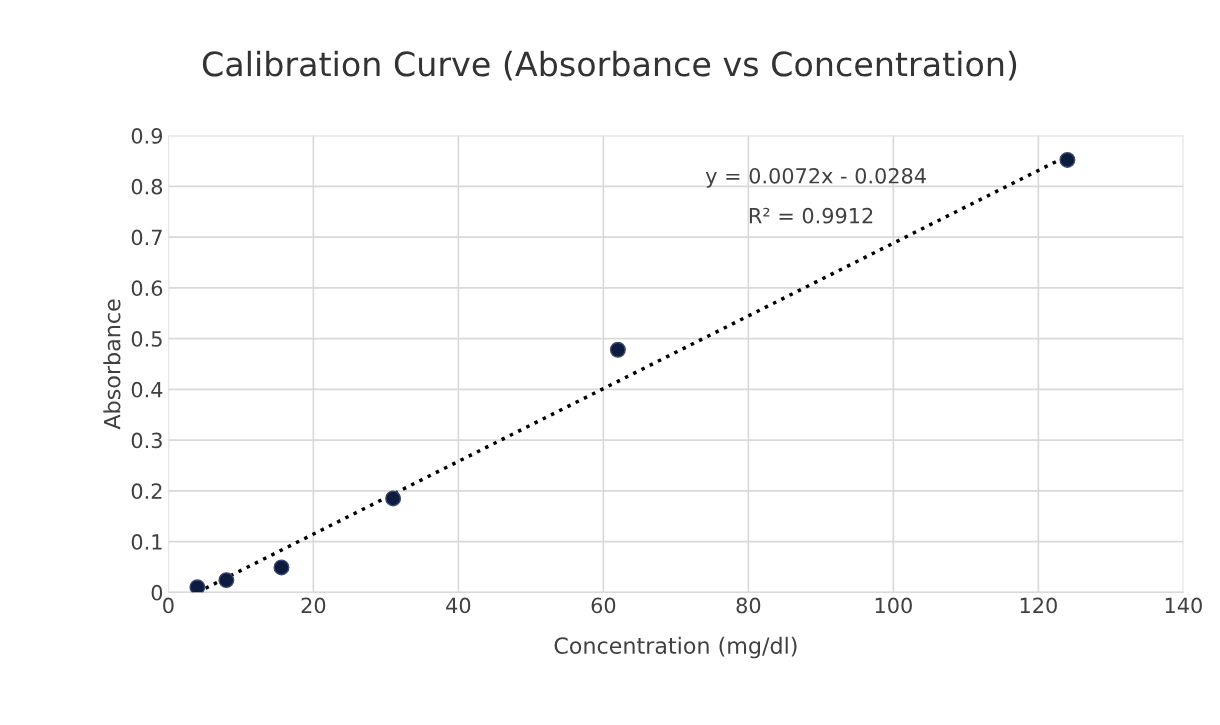 Image resolution: width=1220 pixels, height=725 pixels. I want to click on y-tick-label: 0.4, so click(147, 389).